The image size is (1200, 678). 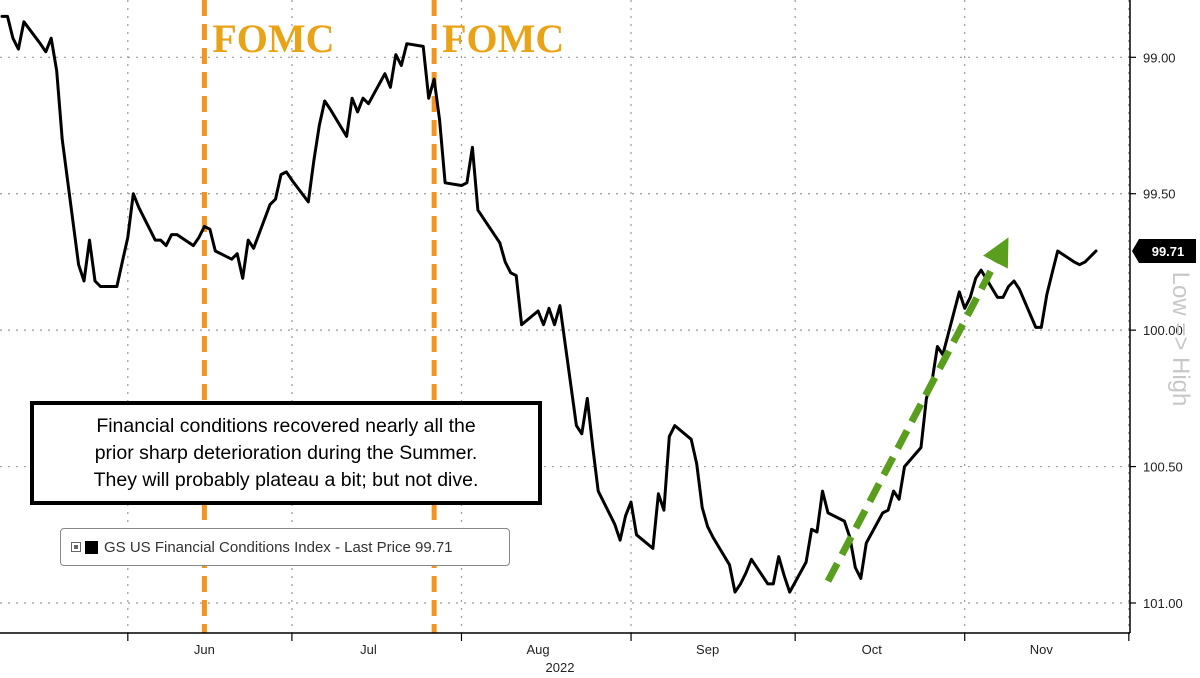 What do you see at coordinates (273, 38) in the screenshot?
I see `fomc-label-0: FOMC` at bounding box center [273, 38].